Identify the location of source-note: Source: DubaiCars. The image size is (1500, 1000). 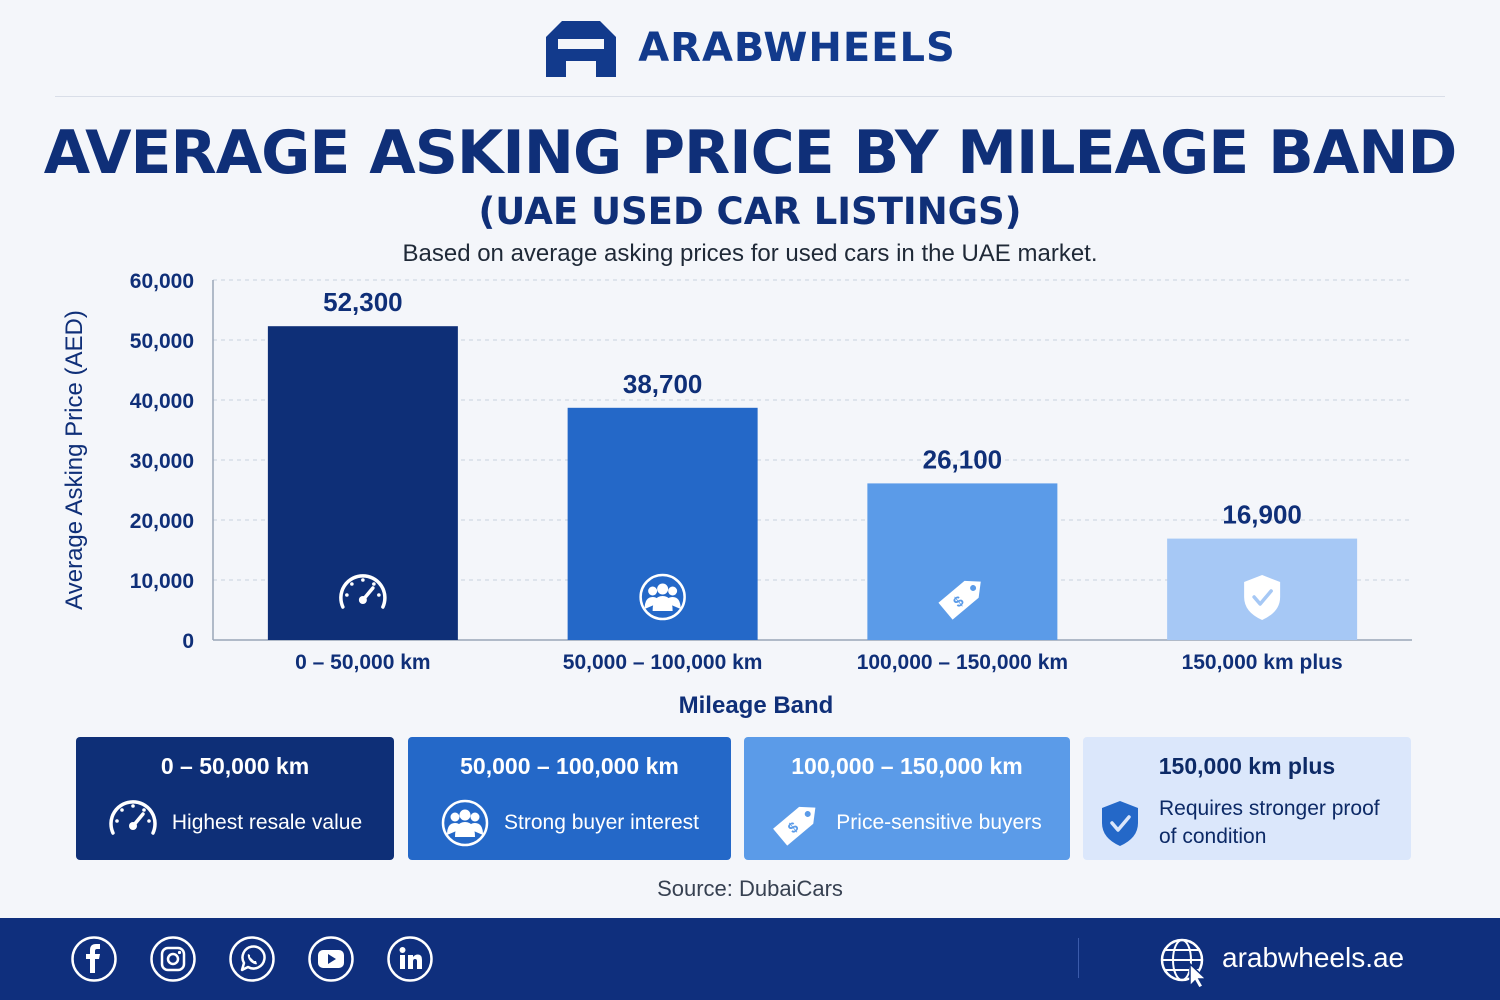
(750, 888).